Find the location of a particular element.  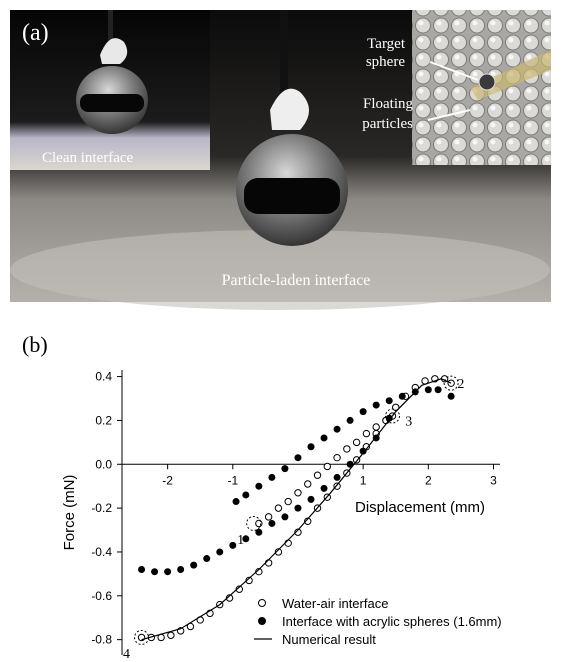

annotation: Floating is located at coordinates (388, 104).